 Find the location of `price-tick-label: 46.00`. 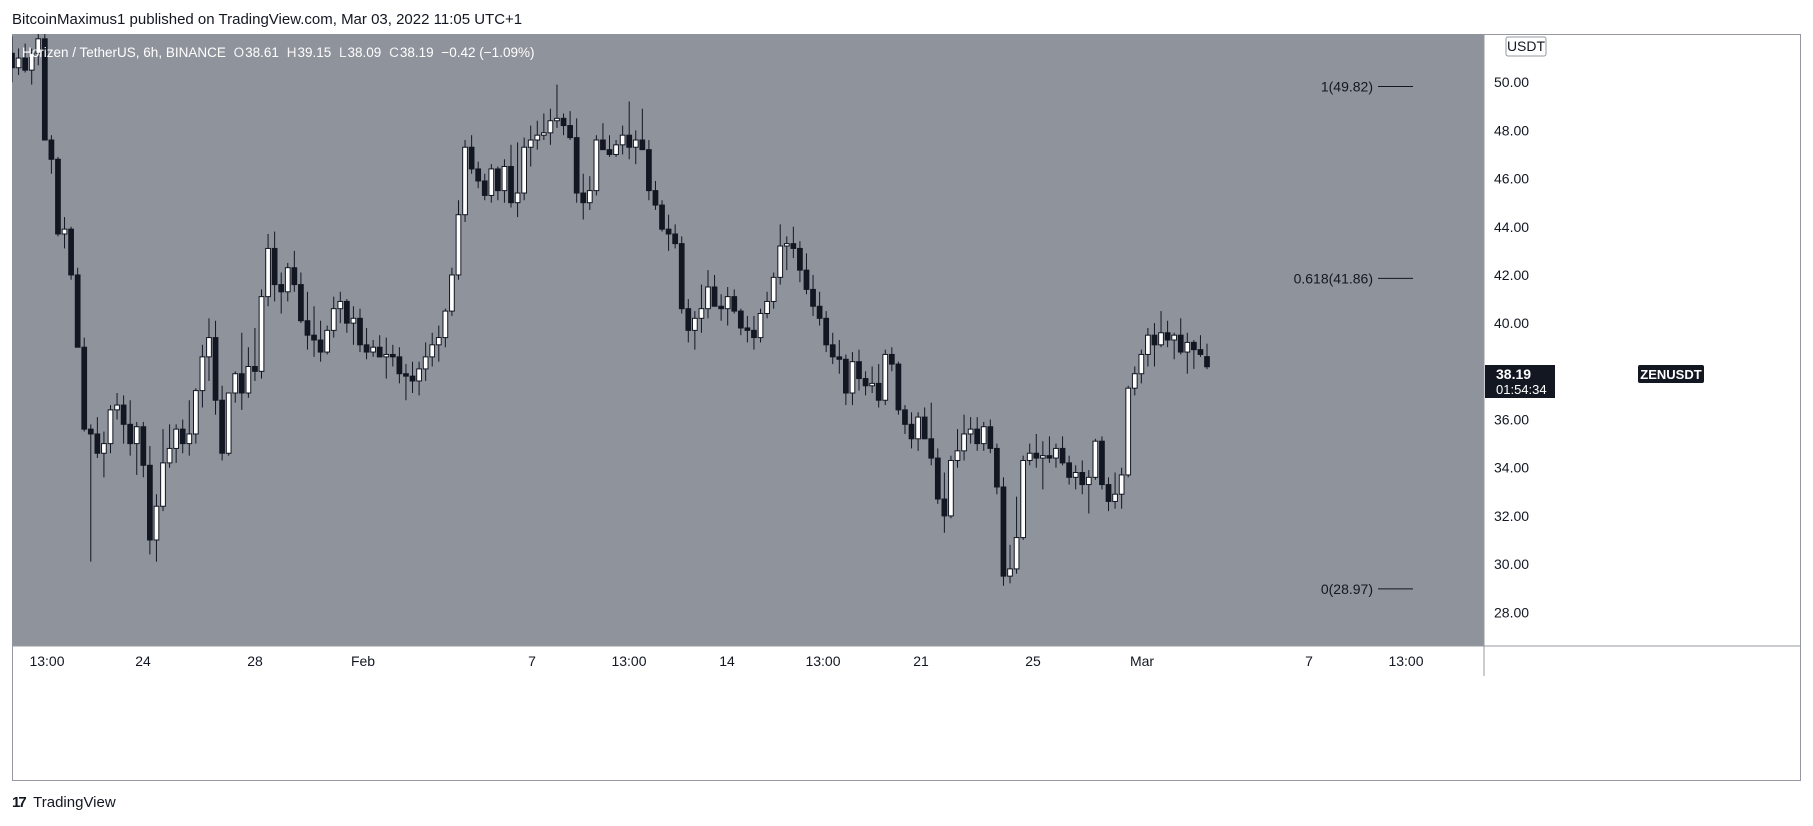

price-tick-label: 46.00 is located at coordinates (1511, 179).